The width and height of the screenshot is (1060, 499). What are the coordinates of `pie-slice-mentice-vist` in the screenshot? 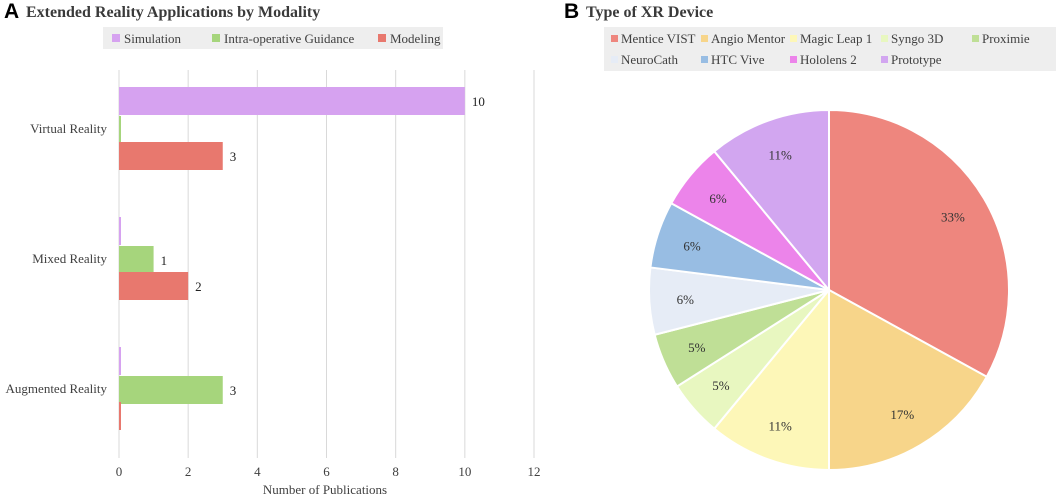 It's located at (919, 243).